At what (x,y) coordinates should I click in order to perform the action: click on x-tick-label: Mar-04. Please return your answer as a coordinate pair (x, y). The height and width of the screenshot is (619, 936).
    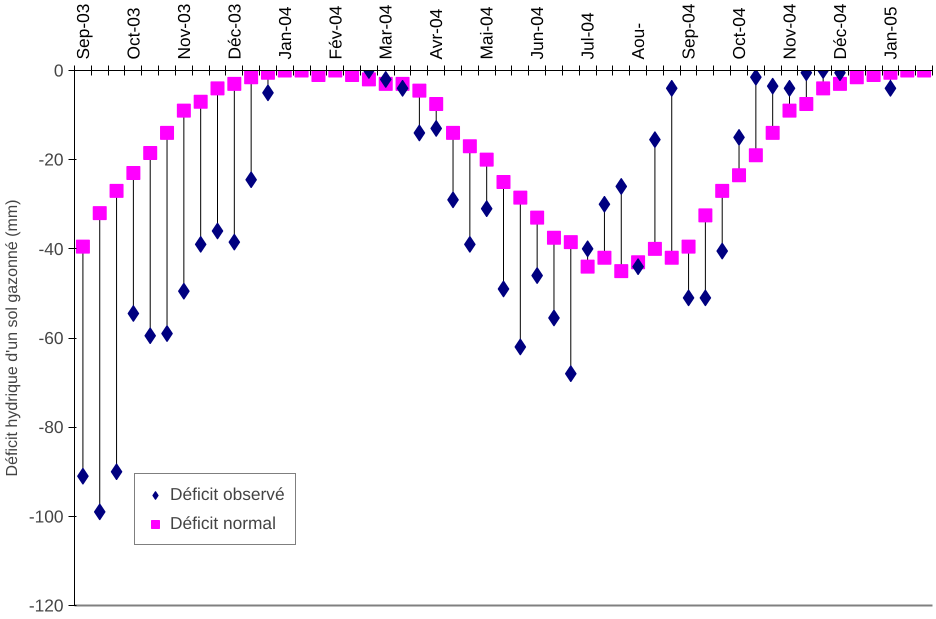
    Looking at the image, I should click on (386, 32).